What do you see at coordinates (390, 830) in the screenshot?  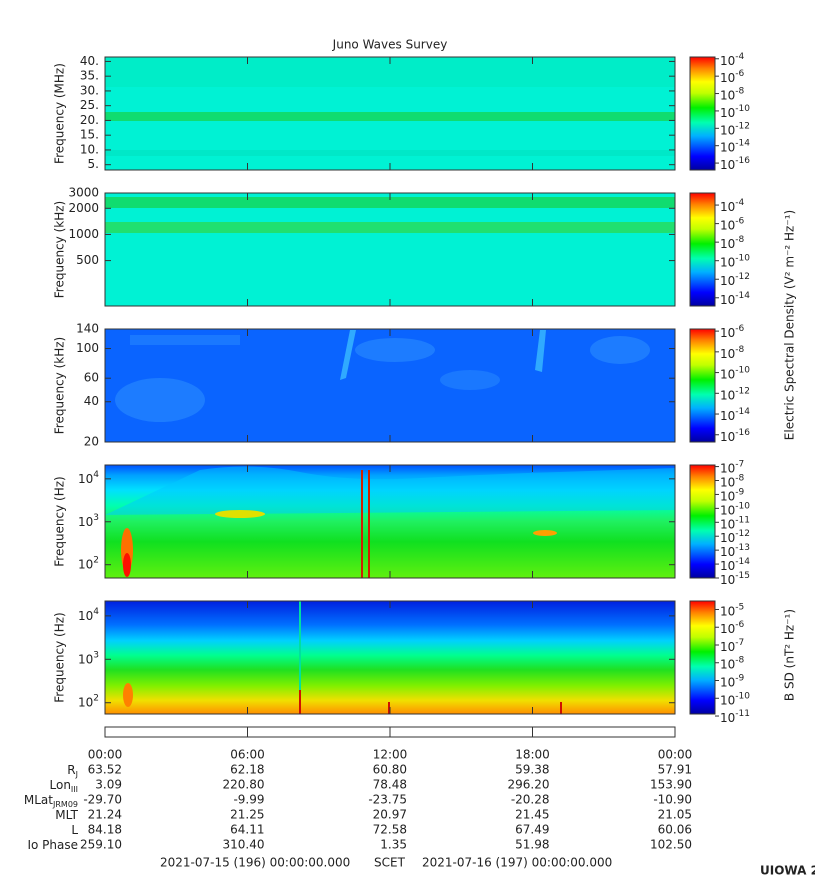 I see `ephemeris-value: 72.58` at bounding box center [390, 830].